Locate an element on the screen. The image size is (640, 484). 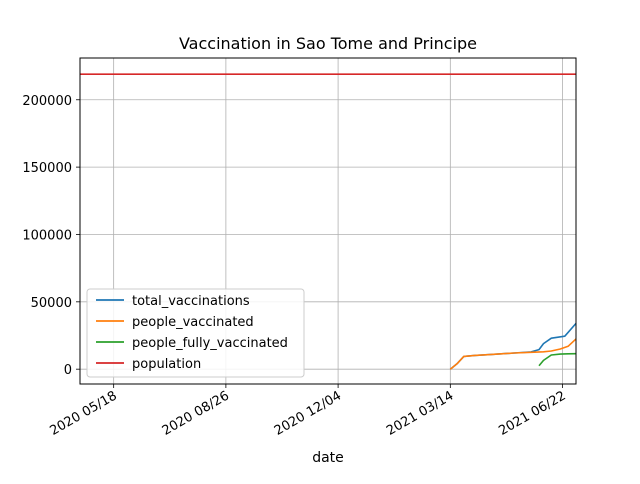
y-axis: 0 50000 100000 150000 200000 is located at coordinates (51, 236).